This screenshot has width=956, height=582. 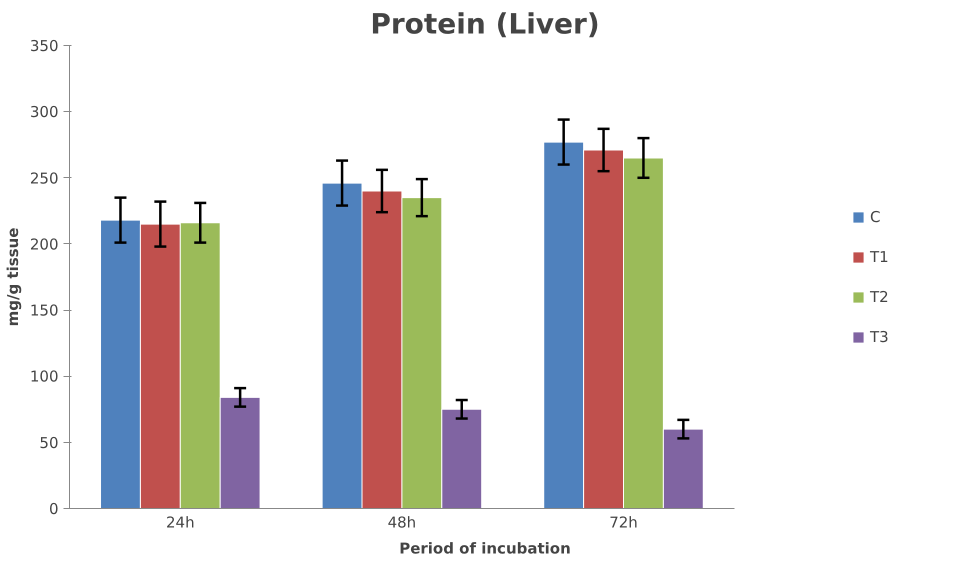 What do you see at coordinates (180, 523) in the screenshot?
I see `x-tick-label: 24h` at bounding box center [180, 523].